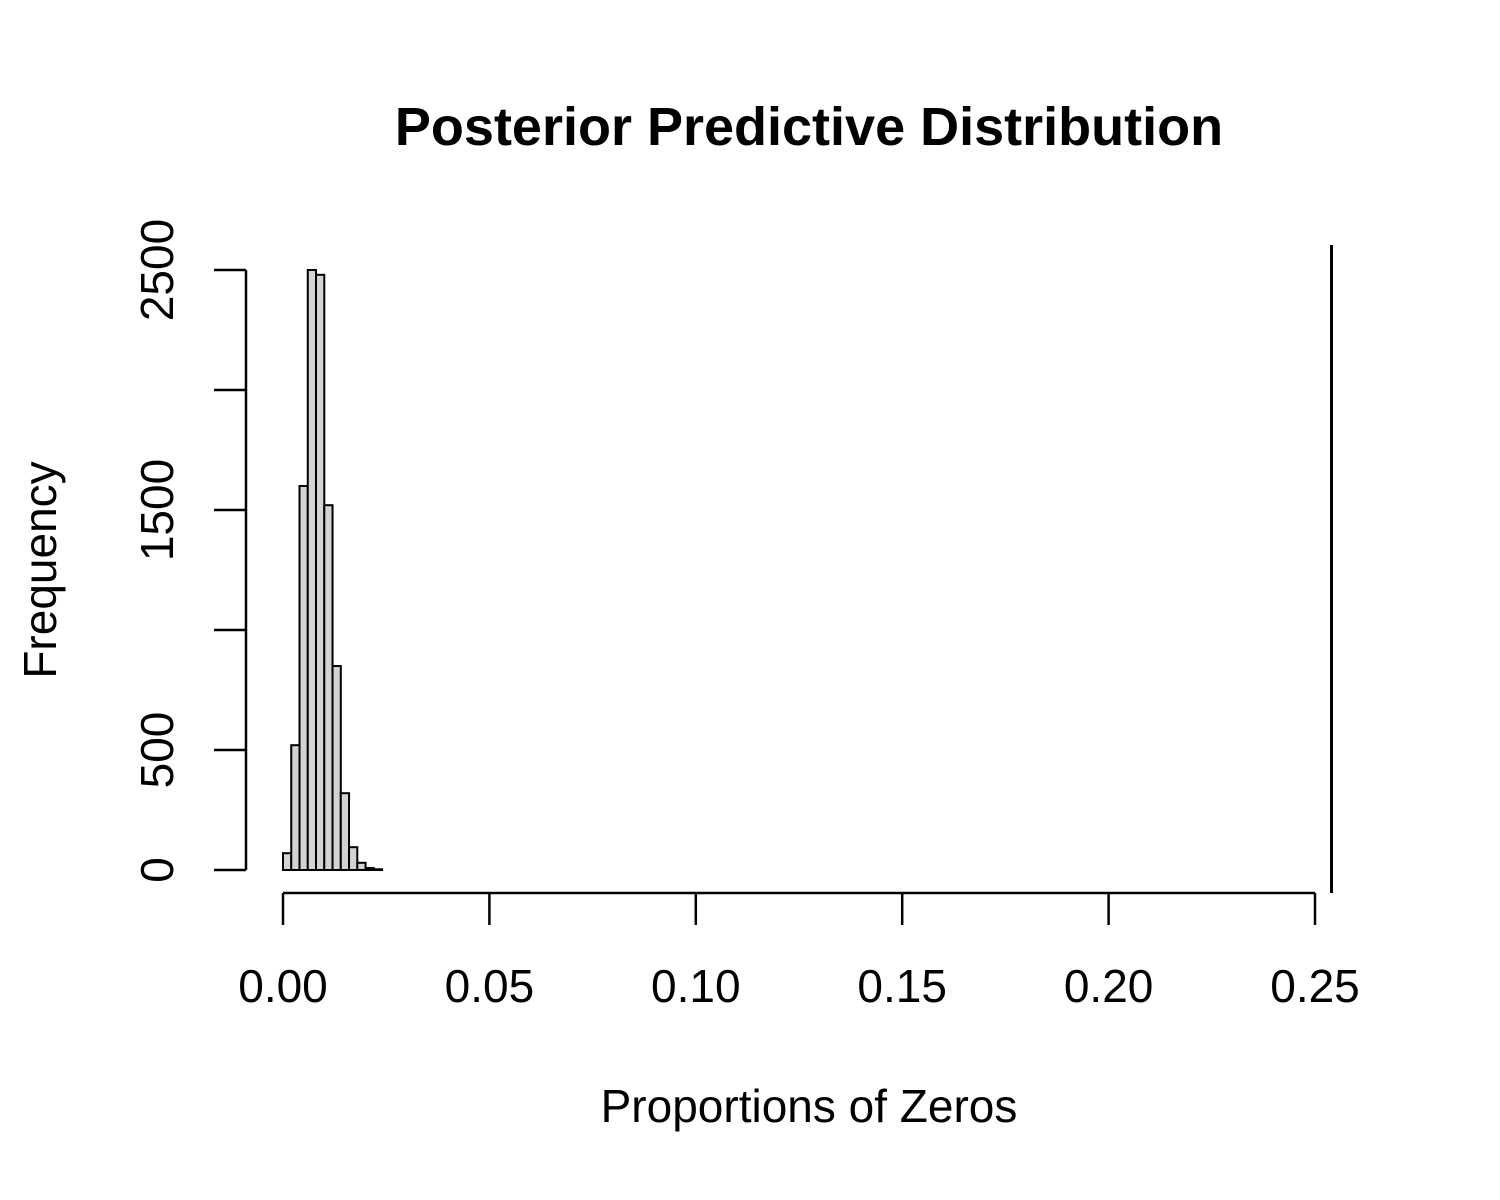  What do you see at coordinates (799, 951) in the screenshot?
I see `x-axis: 0.00 0.05 0.10 0.15 0.20 0.25` at bounding box center [799, 951].